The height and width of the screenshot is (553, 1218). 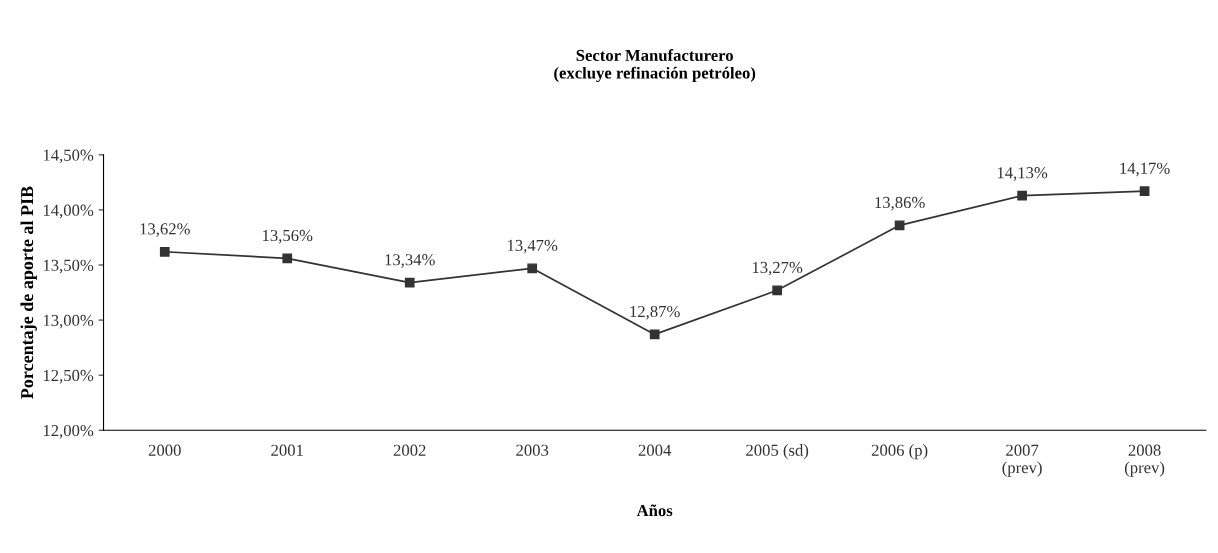 What do you see at coordinates (68, 266) in the screenshot?
I see `y-tick-label: 13,50%` at bounding box center [68, 266].